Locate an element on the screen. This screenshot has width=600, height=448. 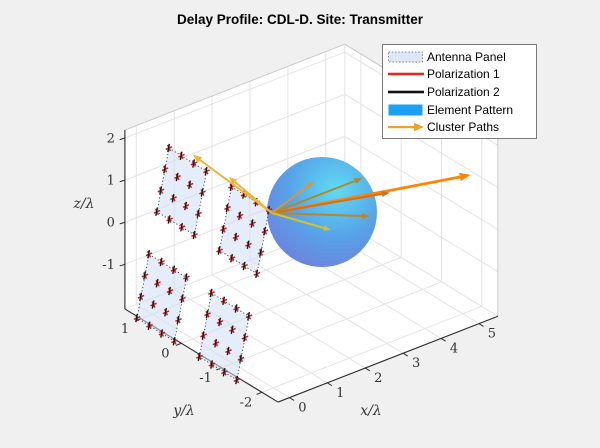
tick-label: 5 is located at coordinates (492, 334).